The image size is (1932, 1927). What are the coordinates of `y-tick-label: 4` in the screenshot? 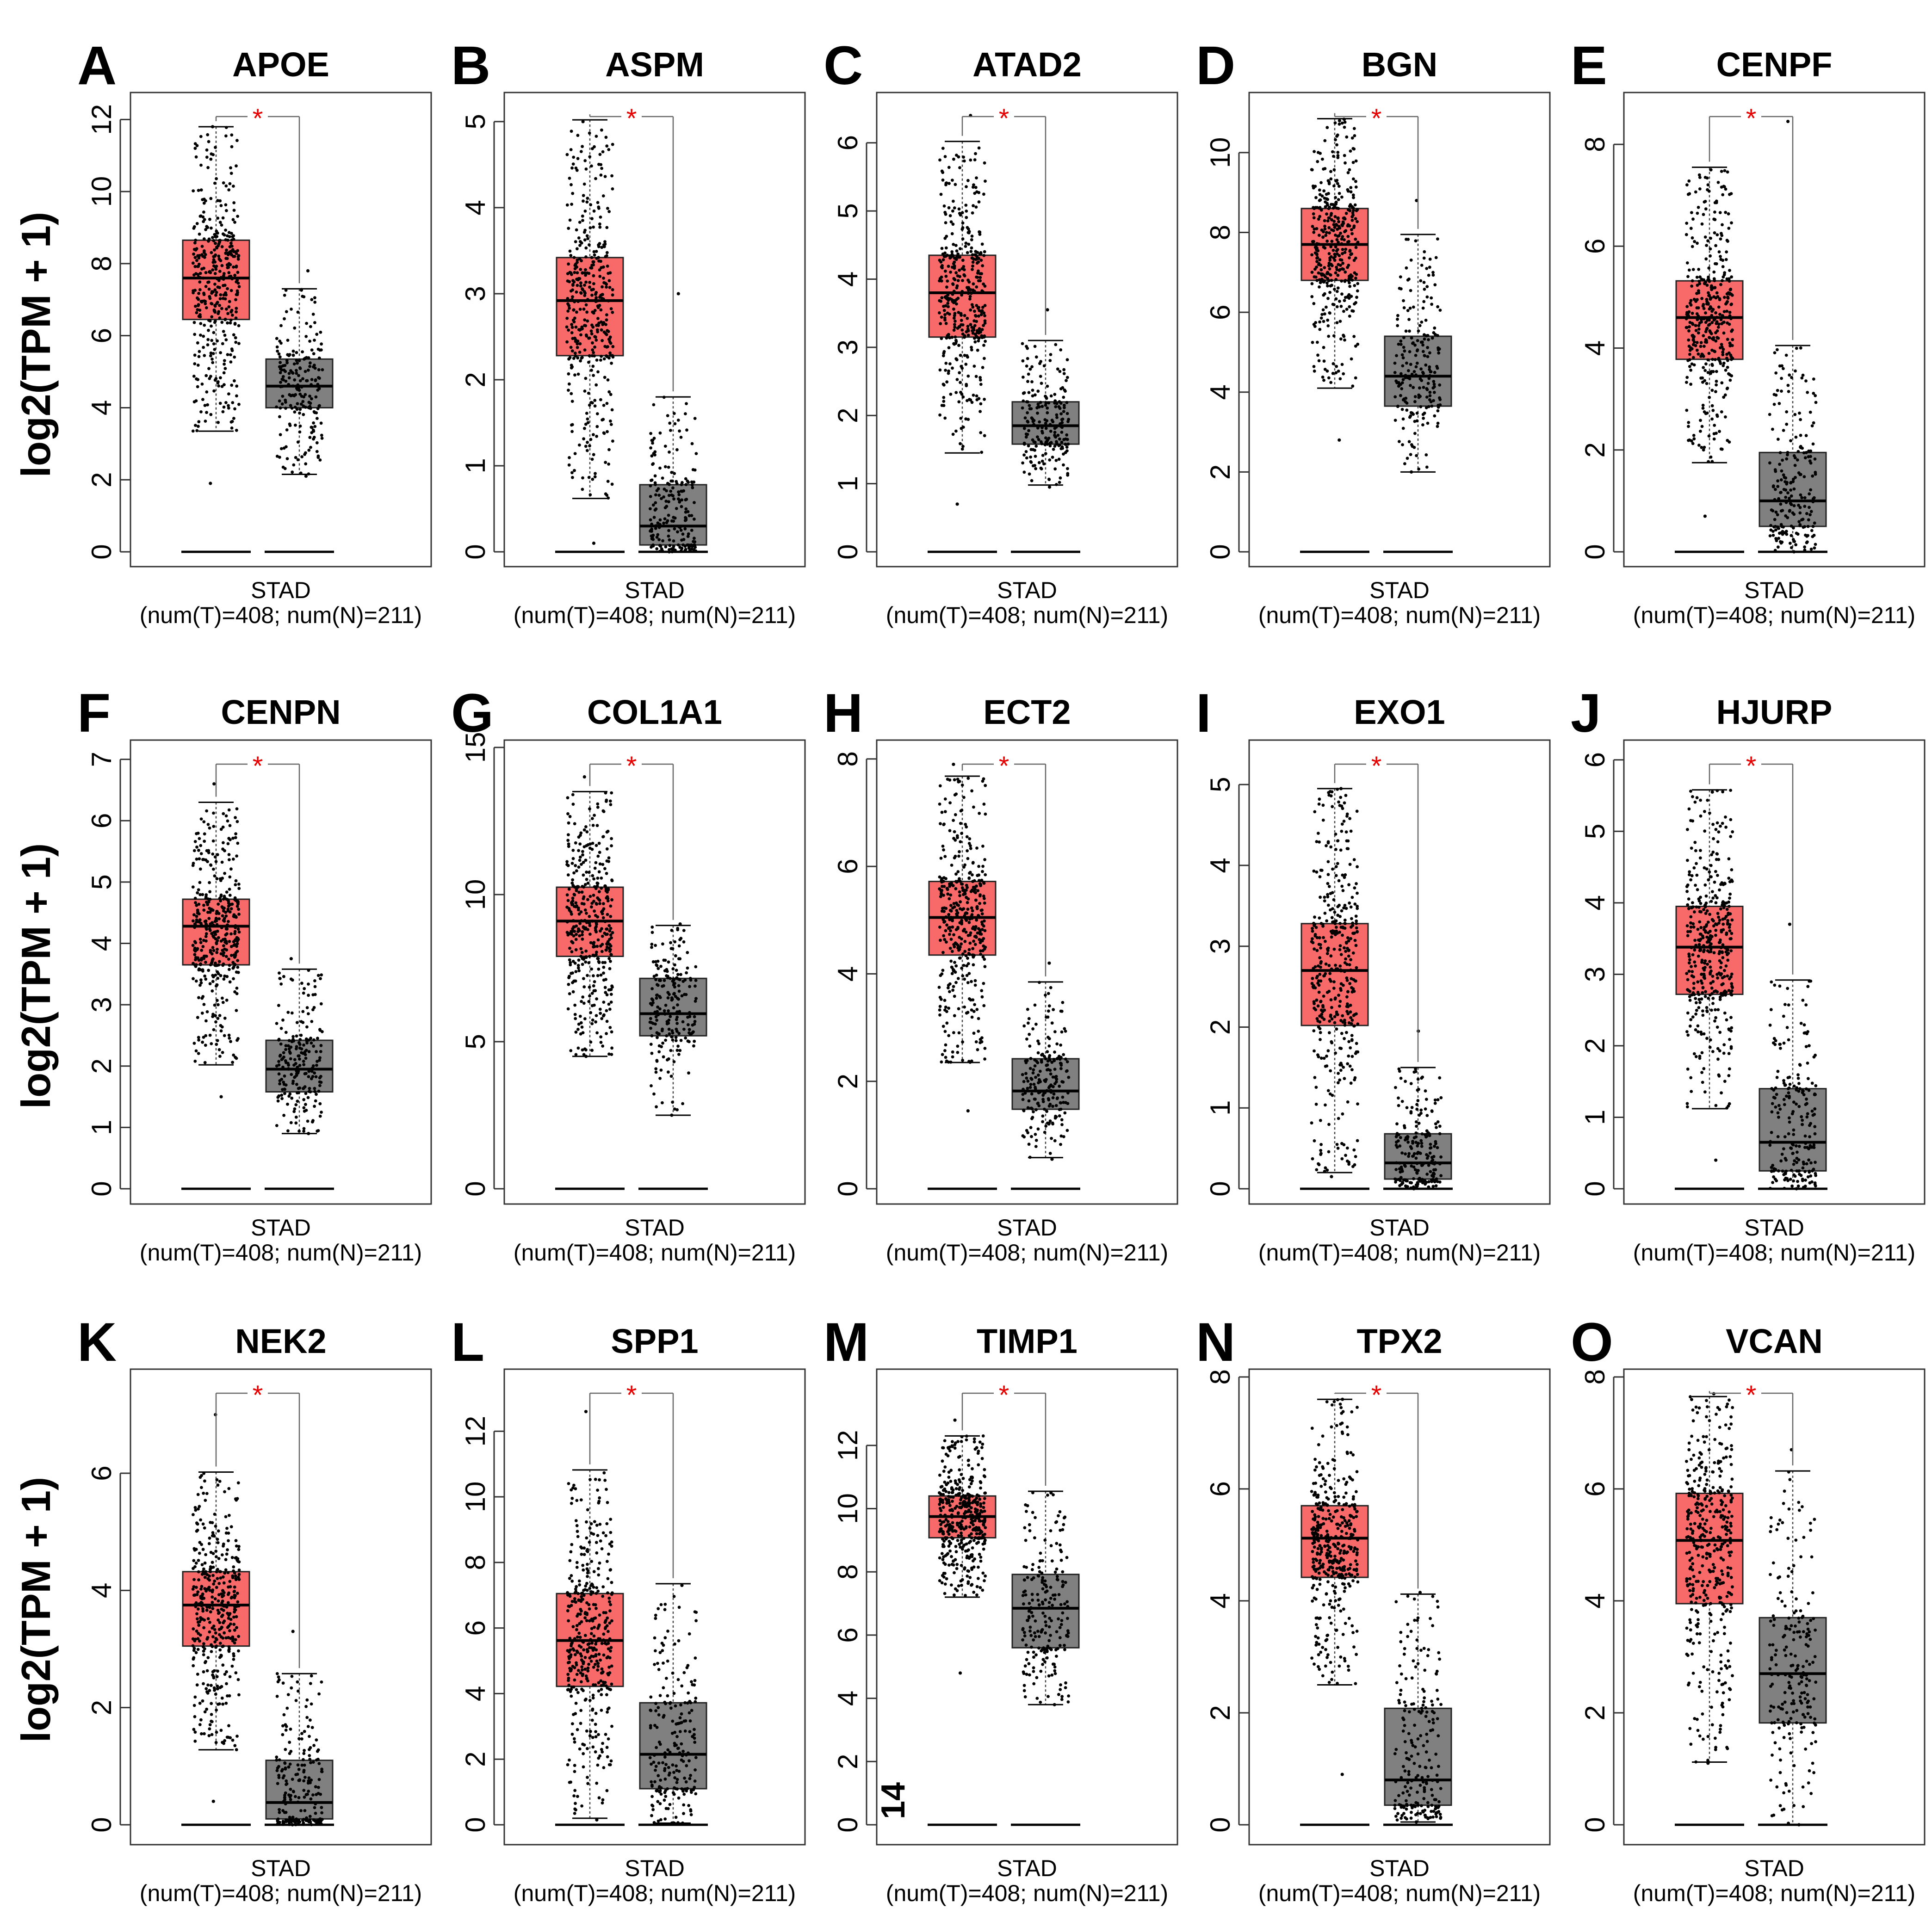 It's located at (1221, 392).